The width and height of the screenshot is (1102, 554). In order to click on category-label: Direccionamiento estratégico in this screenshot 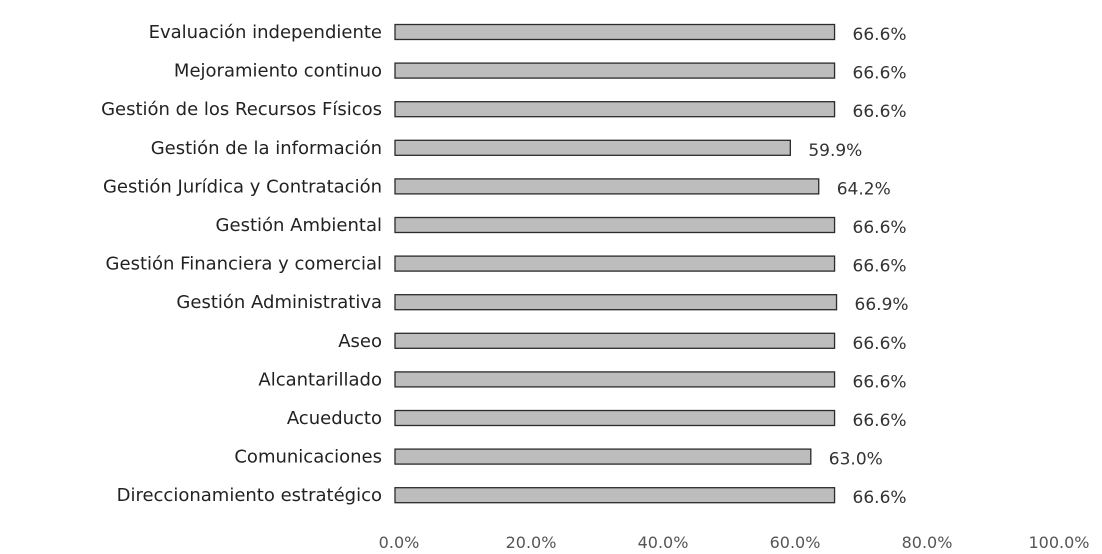, I will do `click(249, 495)`.